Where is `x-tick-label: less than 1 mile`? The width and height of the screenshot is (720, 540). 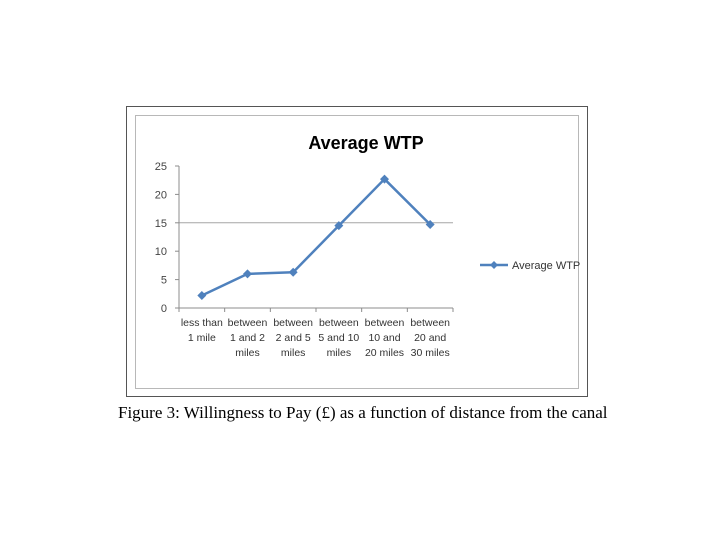
x-tick-label: less than 1 mile is located at coordinates (202, 330).